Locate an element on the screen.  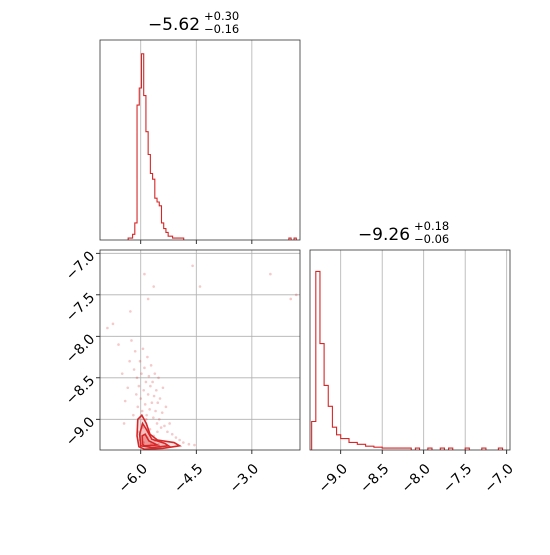
joint-tick-label-y: −8.0 is located at coordinates (80, 348).